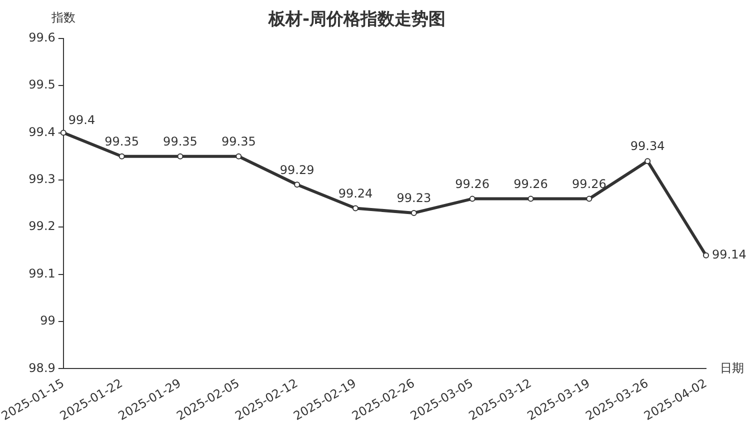 The width and height of the screenshot is (752, 427). I want to click on data-label: 99.14, so click(729, 255).